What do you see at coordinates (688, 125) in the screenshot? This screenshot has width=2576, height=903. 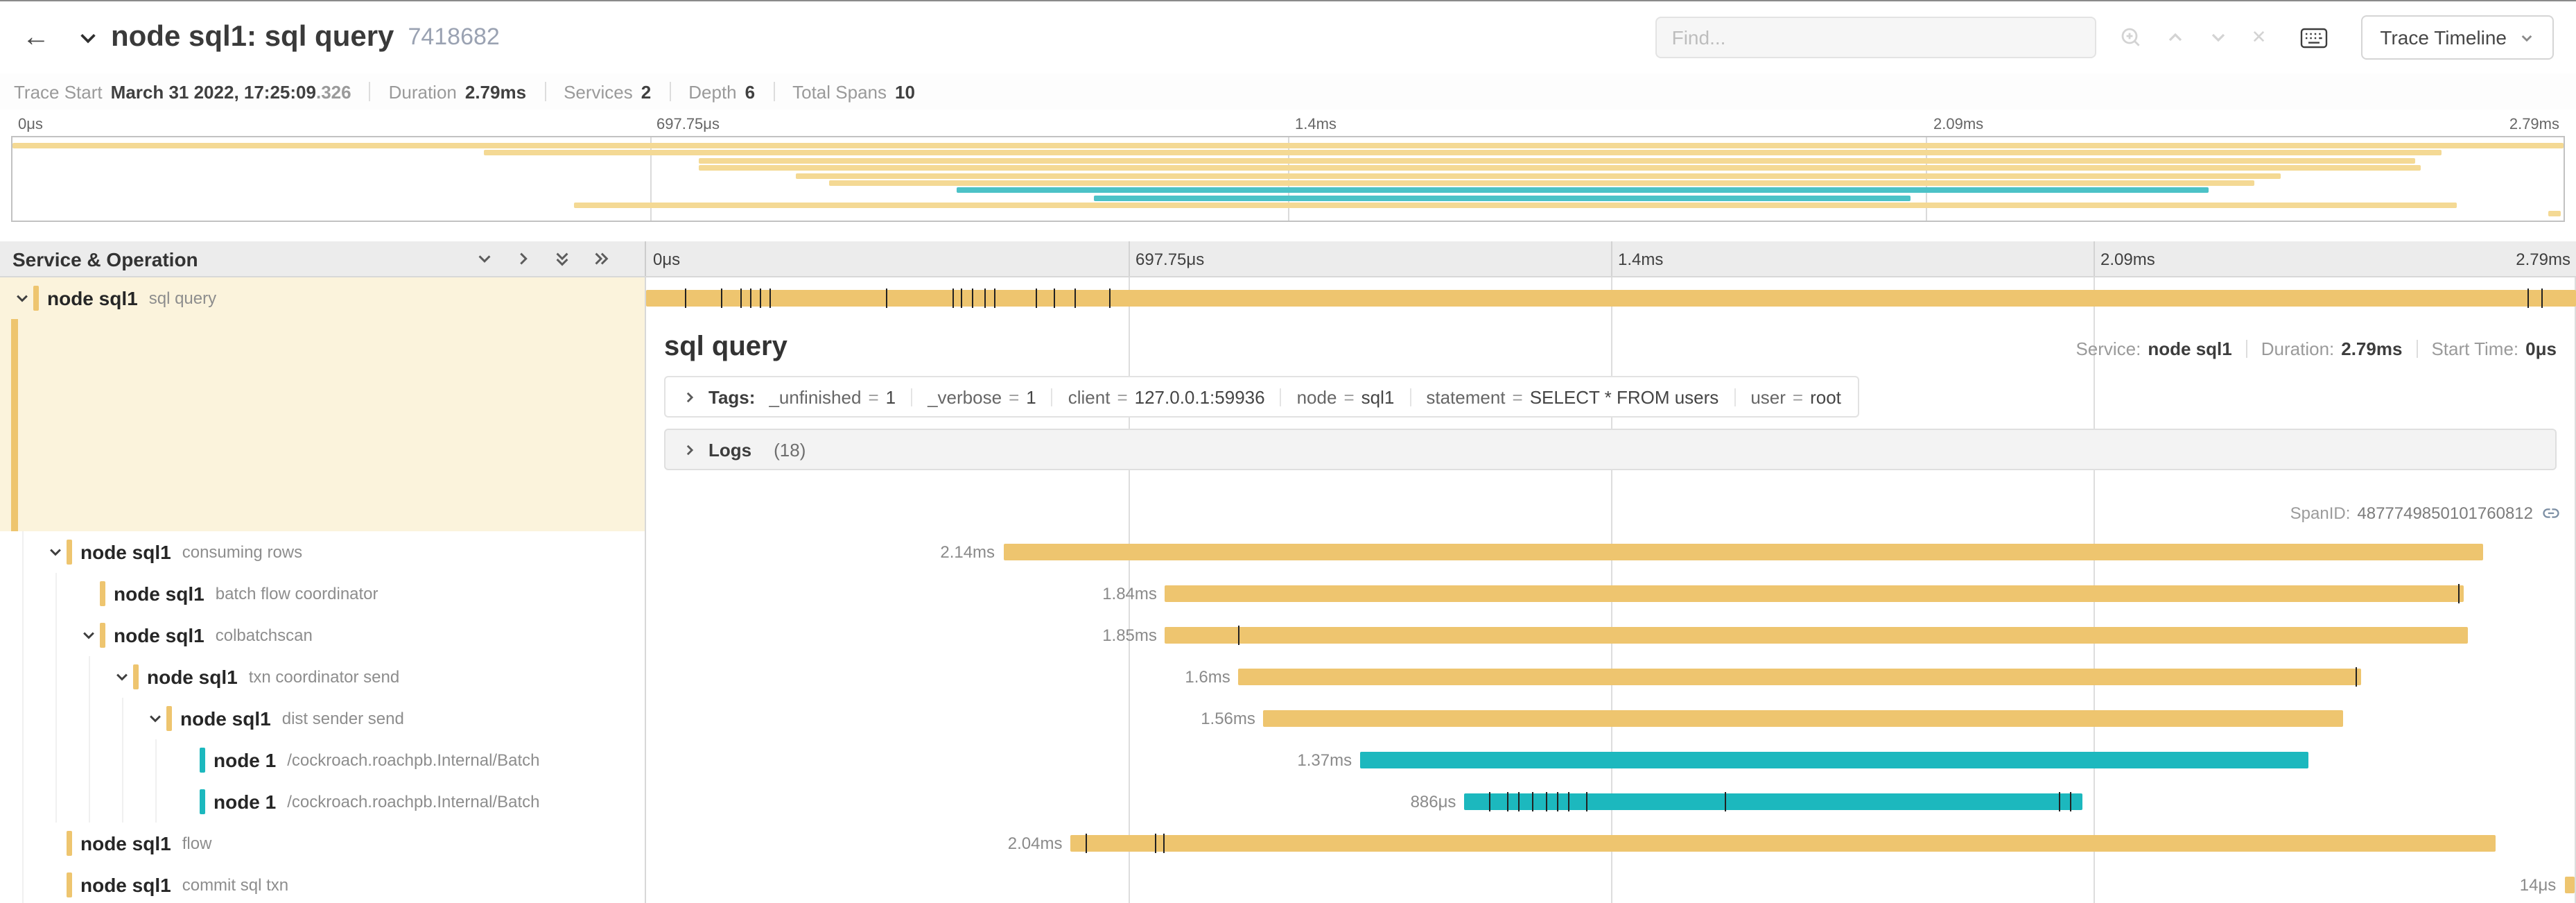 I see `axis-tick-label: 697.75μs` at bounding box center [688, 125].